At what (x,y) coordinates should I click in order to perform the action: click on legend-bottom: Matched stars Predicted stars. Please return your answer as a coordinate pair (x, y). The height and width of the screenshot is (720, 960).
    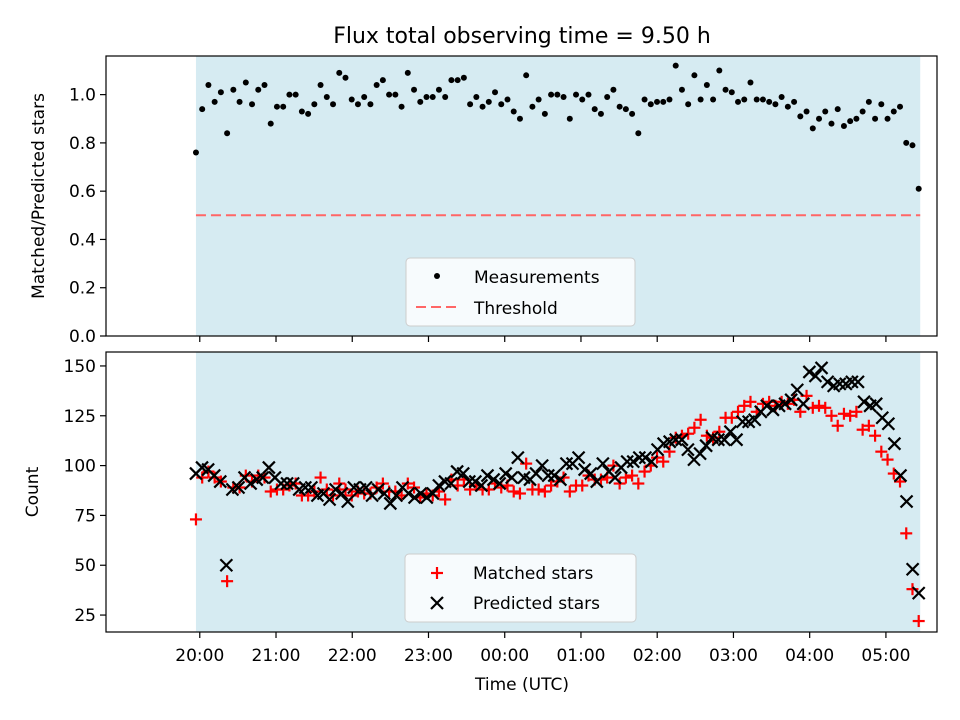
    Looking at the image, I should click on (520, 588).